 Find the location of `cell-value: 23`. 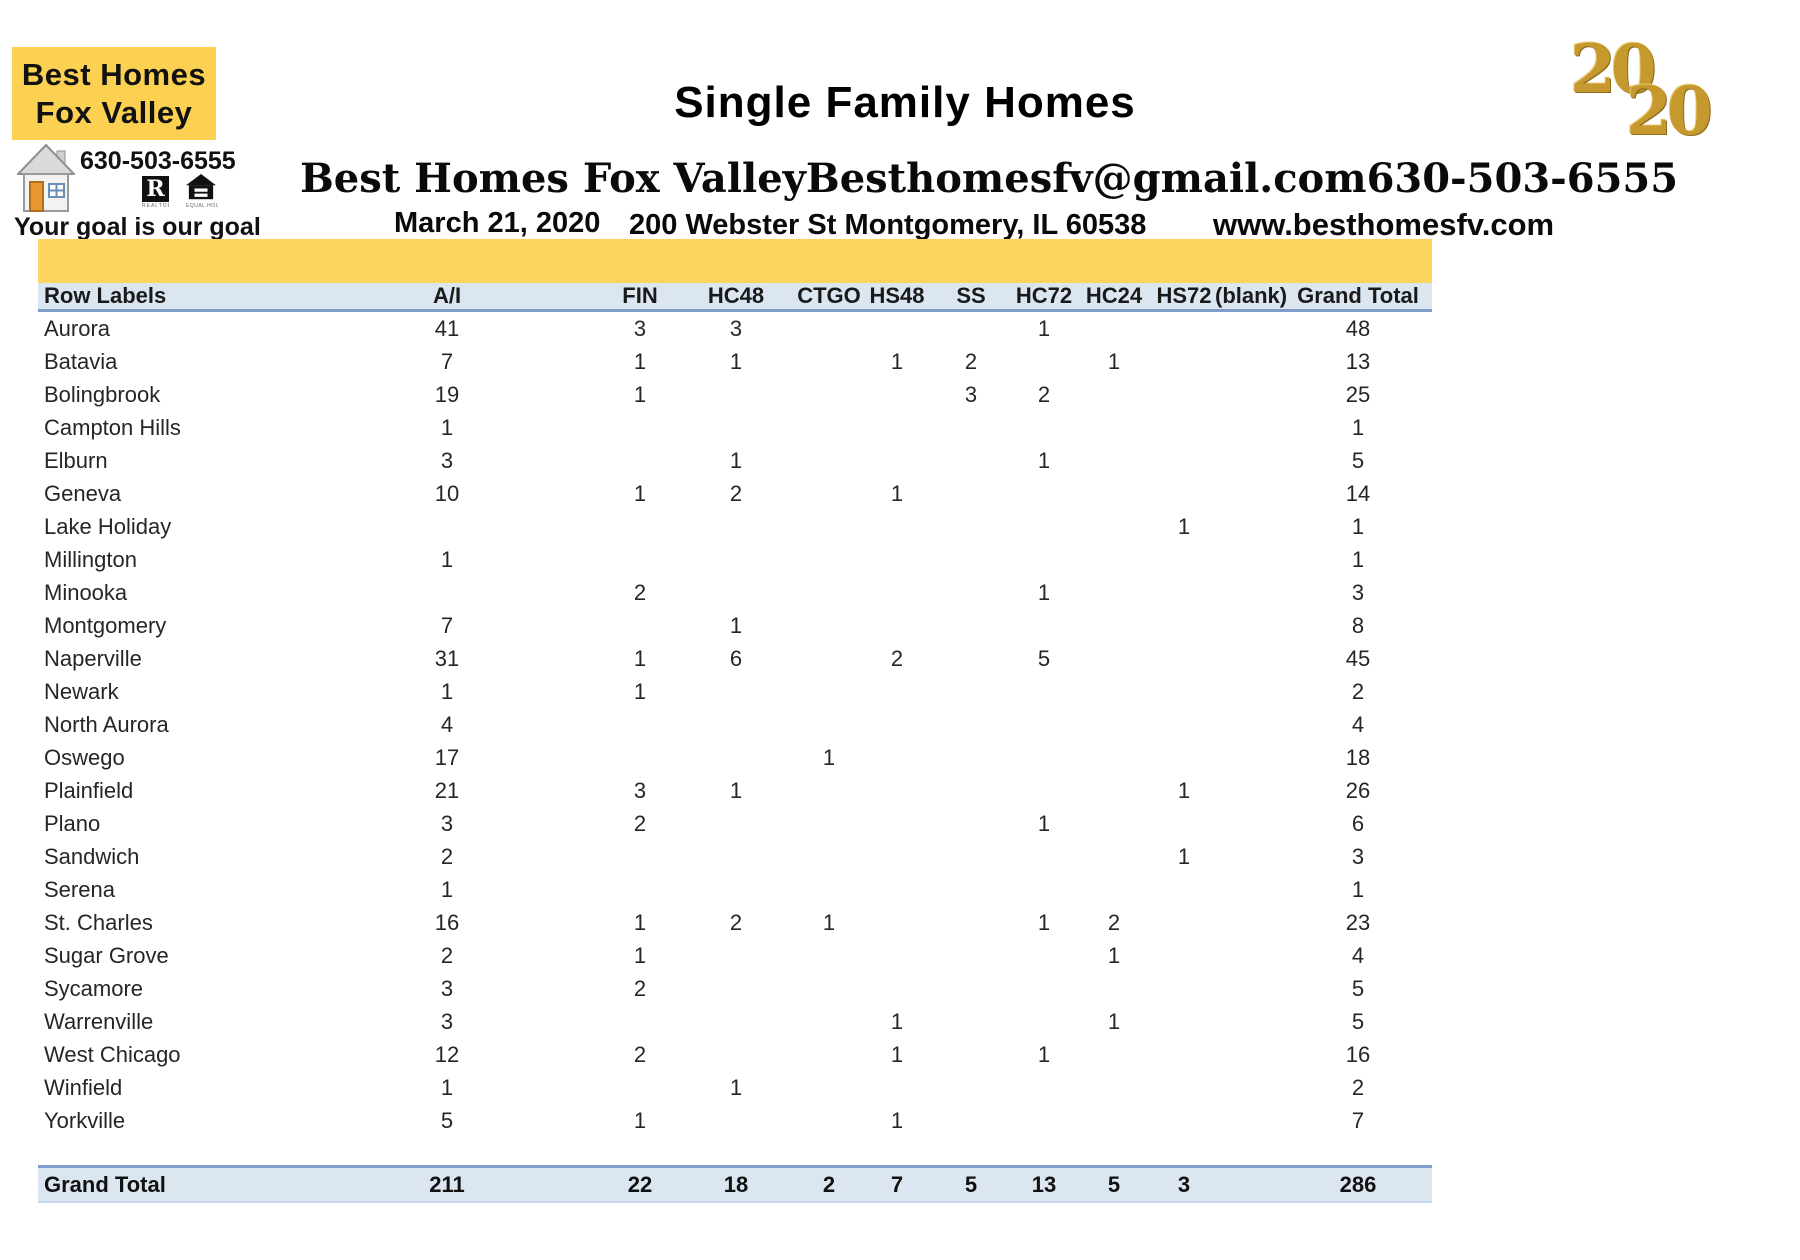

cell-value: 23 is located at coordinates (1358, 922).